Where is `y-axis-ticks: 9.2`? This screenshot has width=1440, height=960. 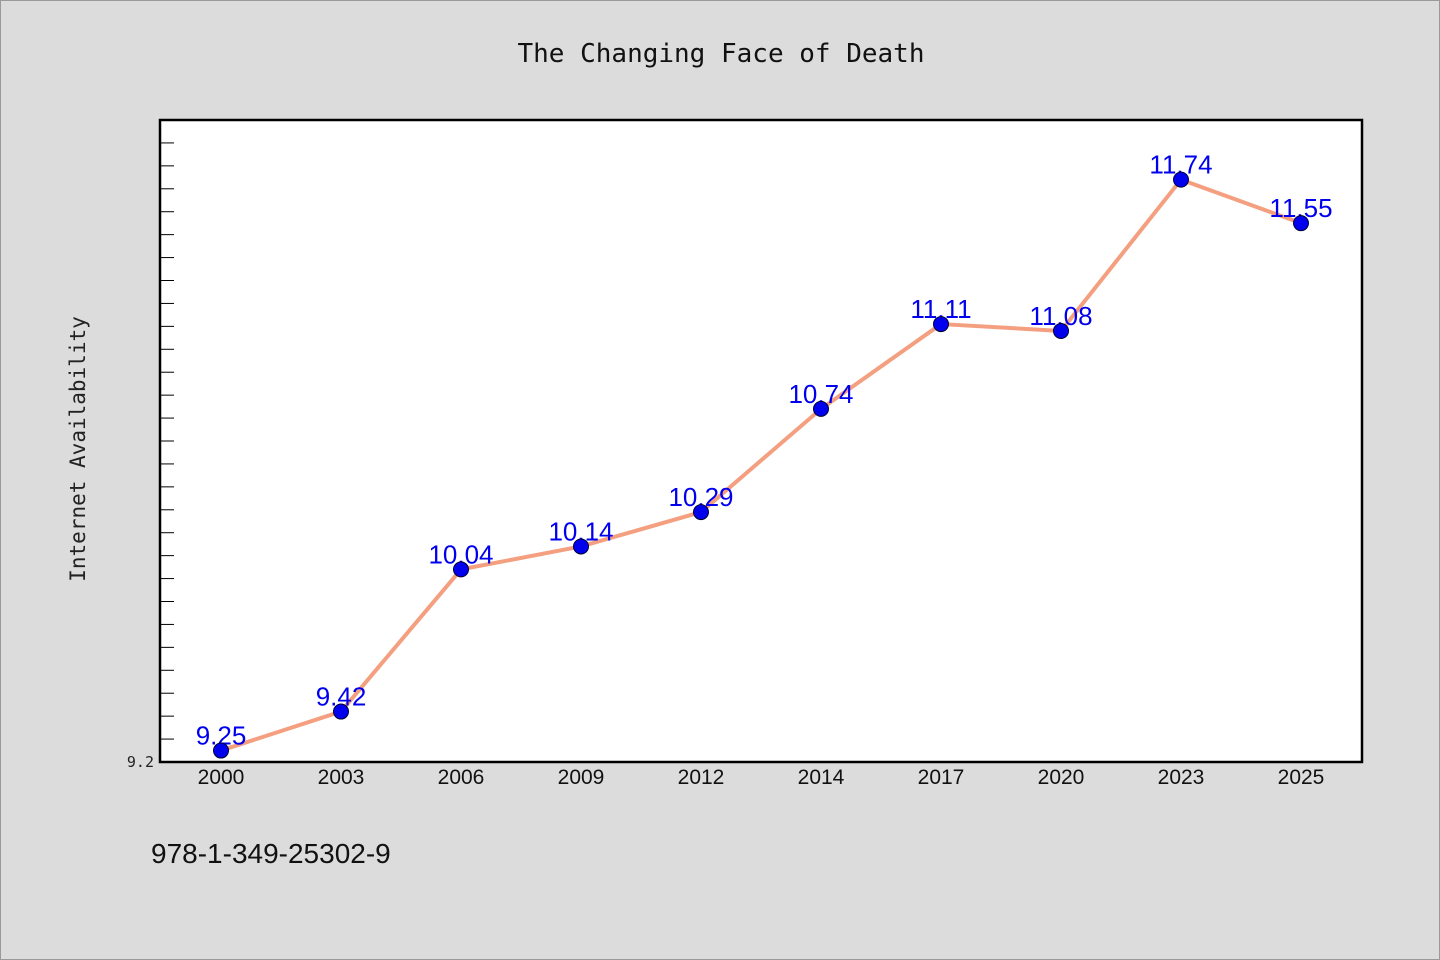 y-axis-ticks: 9.2 is located at coordinates (150, 456).